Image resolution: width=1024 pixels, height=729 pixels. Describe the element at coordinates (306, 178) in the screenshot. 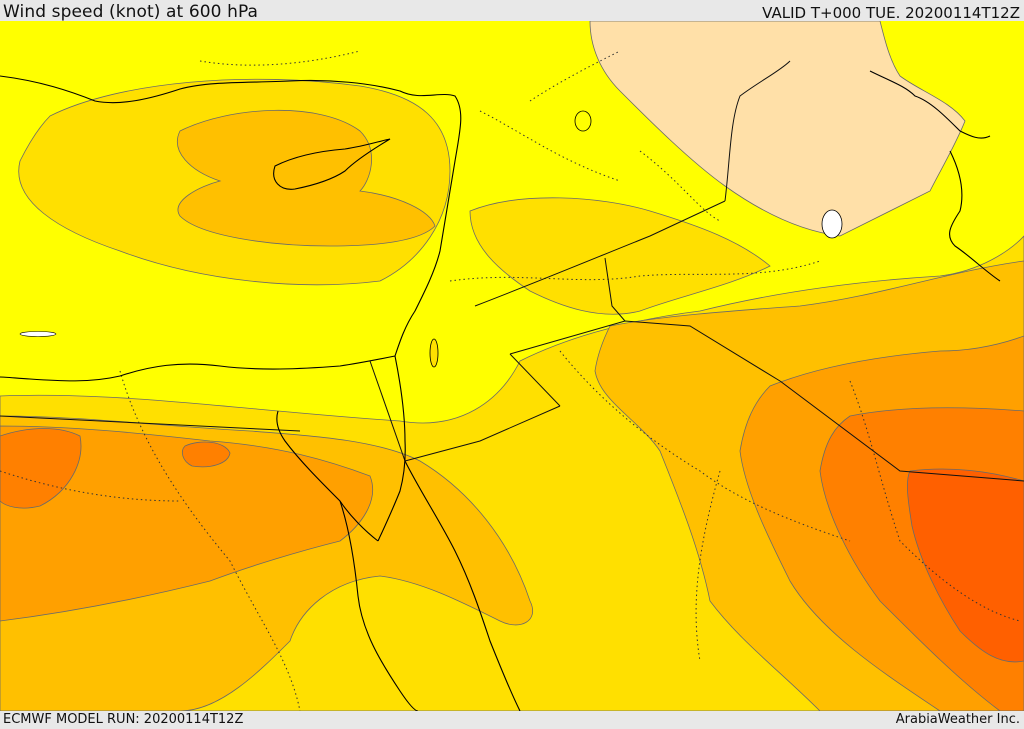

I see `shade-fresh-med` at that location.